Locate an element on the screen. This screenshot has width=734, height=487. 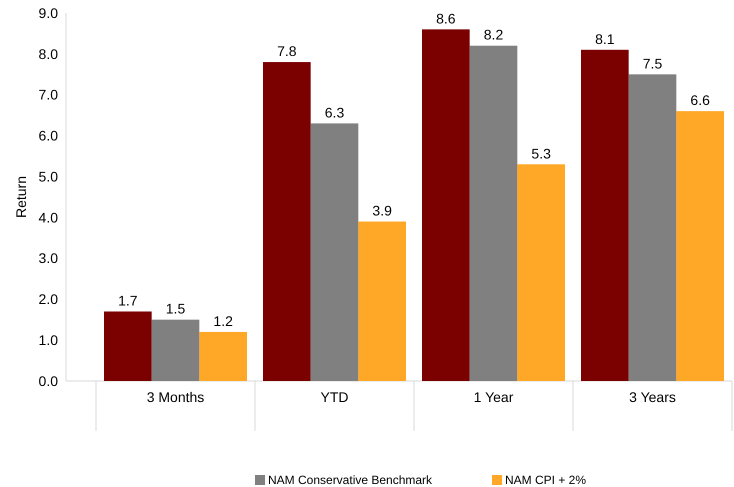
data-label: 8.2 is located at coordinates (494, 34).